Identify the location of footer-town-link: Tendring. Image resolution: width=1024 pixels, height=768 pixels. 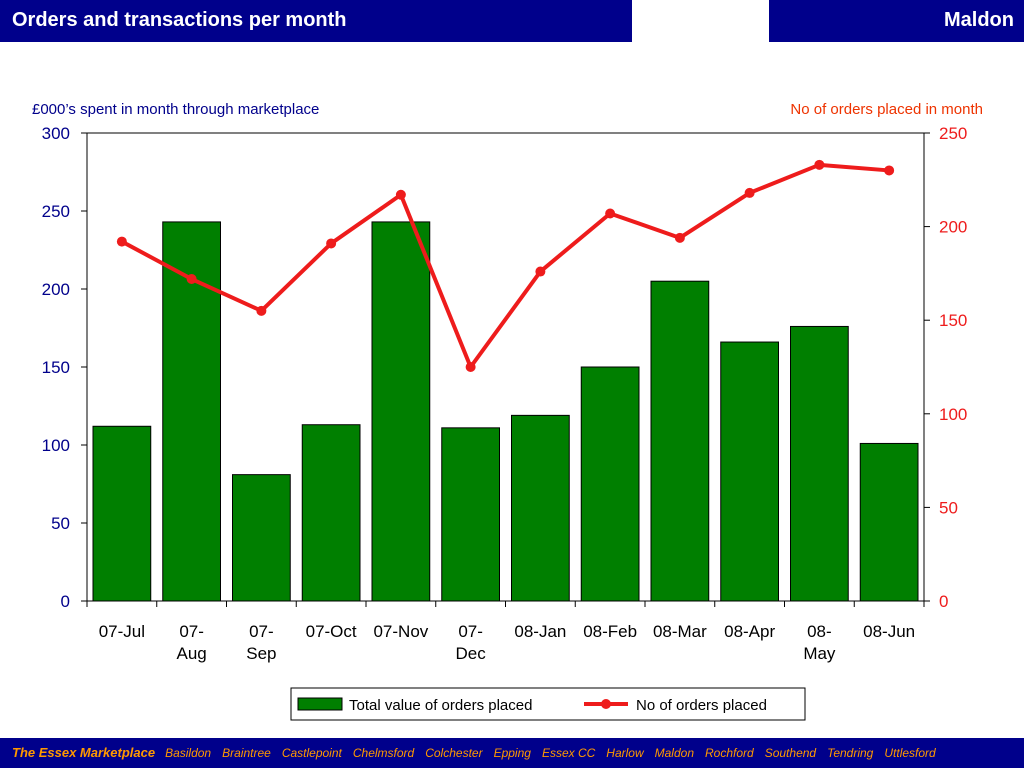
(850, 753).